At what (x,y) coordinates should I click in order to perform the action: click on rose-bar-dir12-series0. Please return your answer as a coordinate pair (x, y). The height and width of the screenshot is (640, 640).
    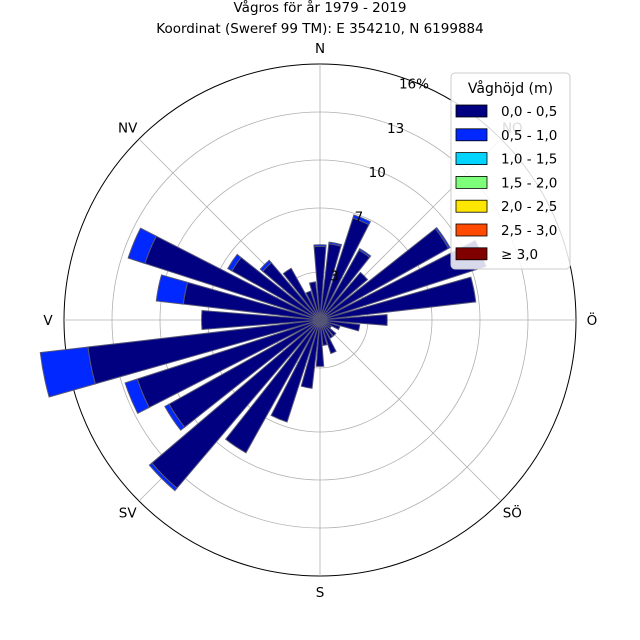
    Looking at the image, I should click on (328, 328).